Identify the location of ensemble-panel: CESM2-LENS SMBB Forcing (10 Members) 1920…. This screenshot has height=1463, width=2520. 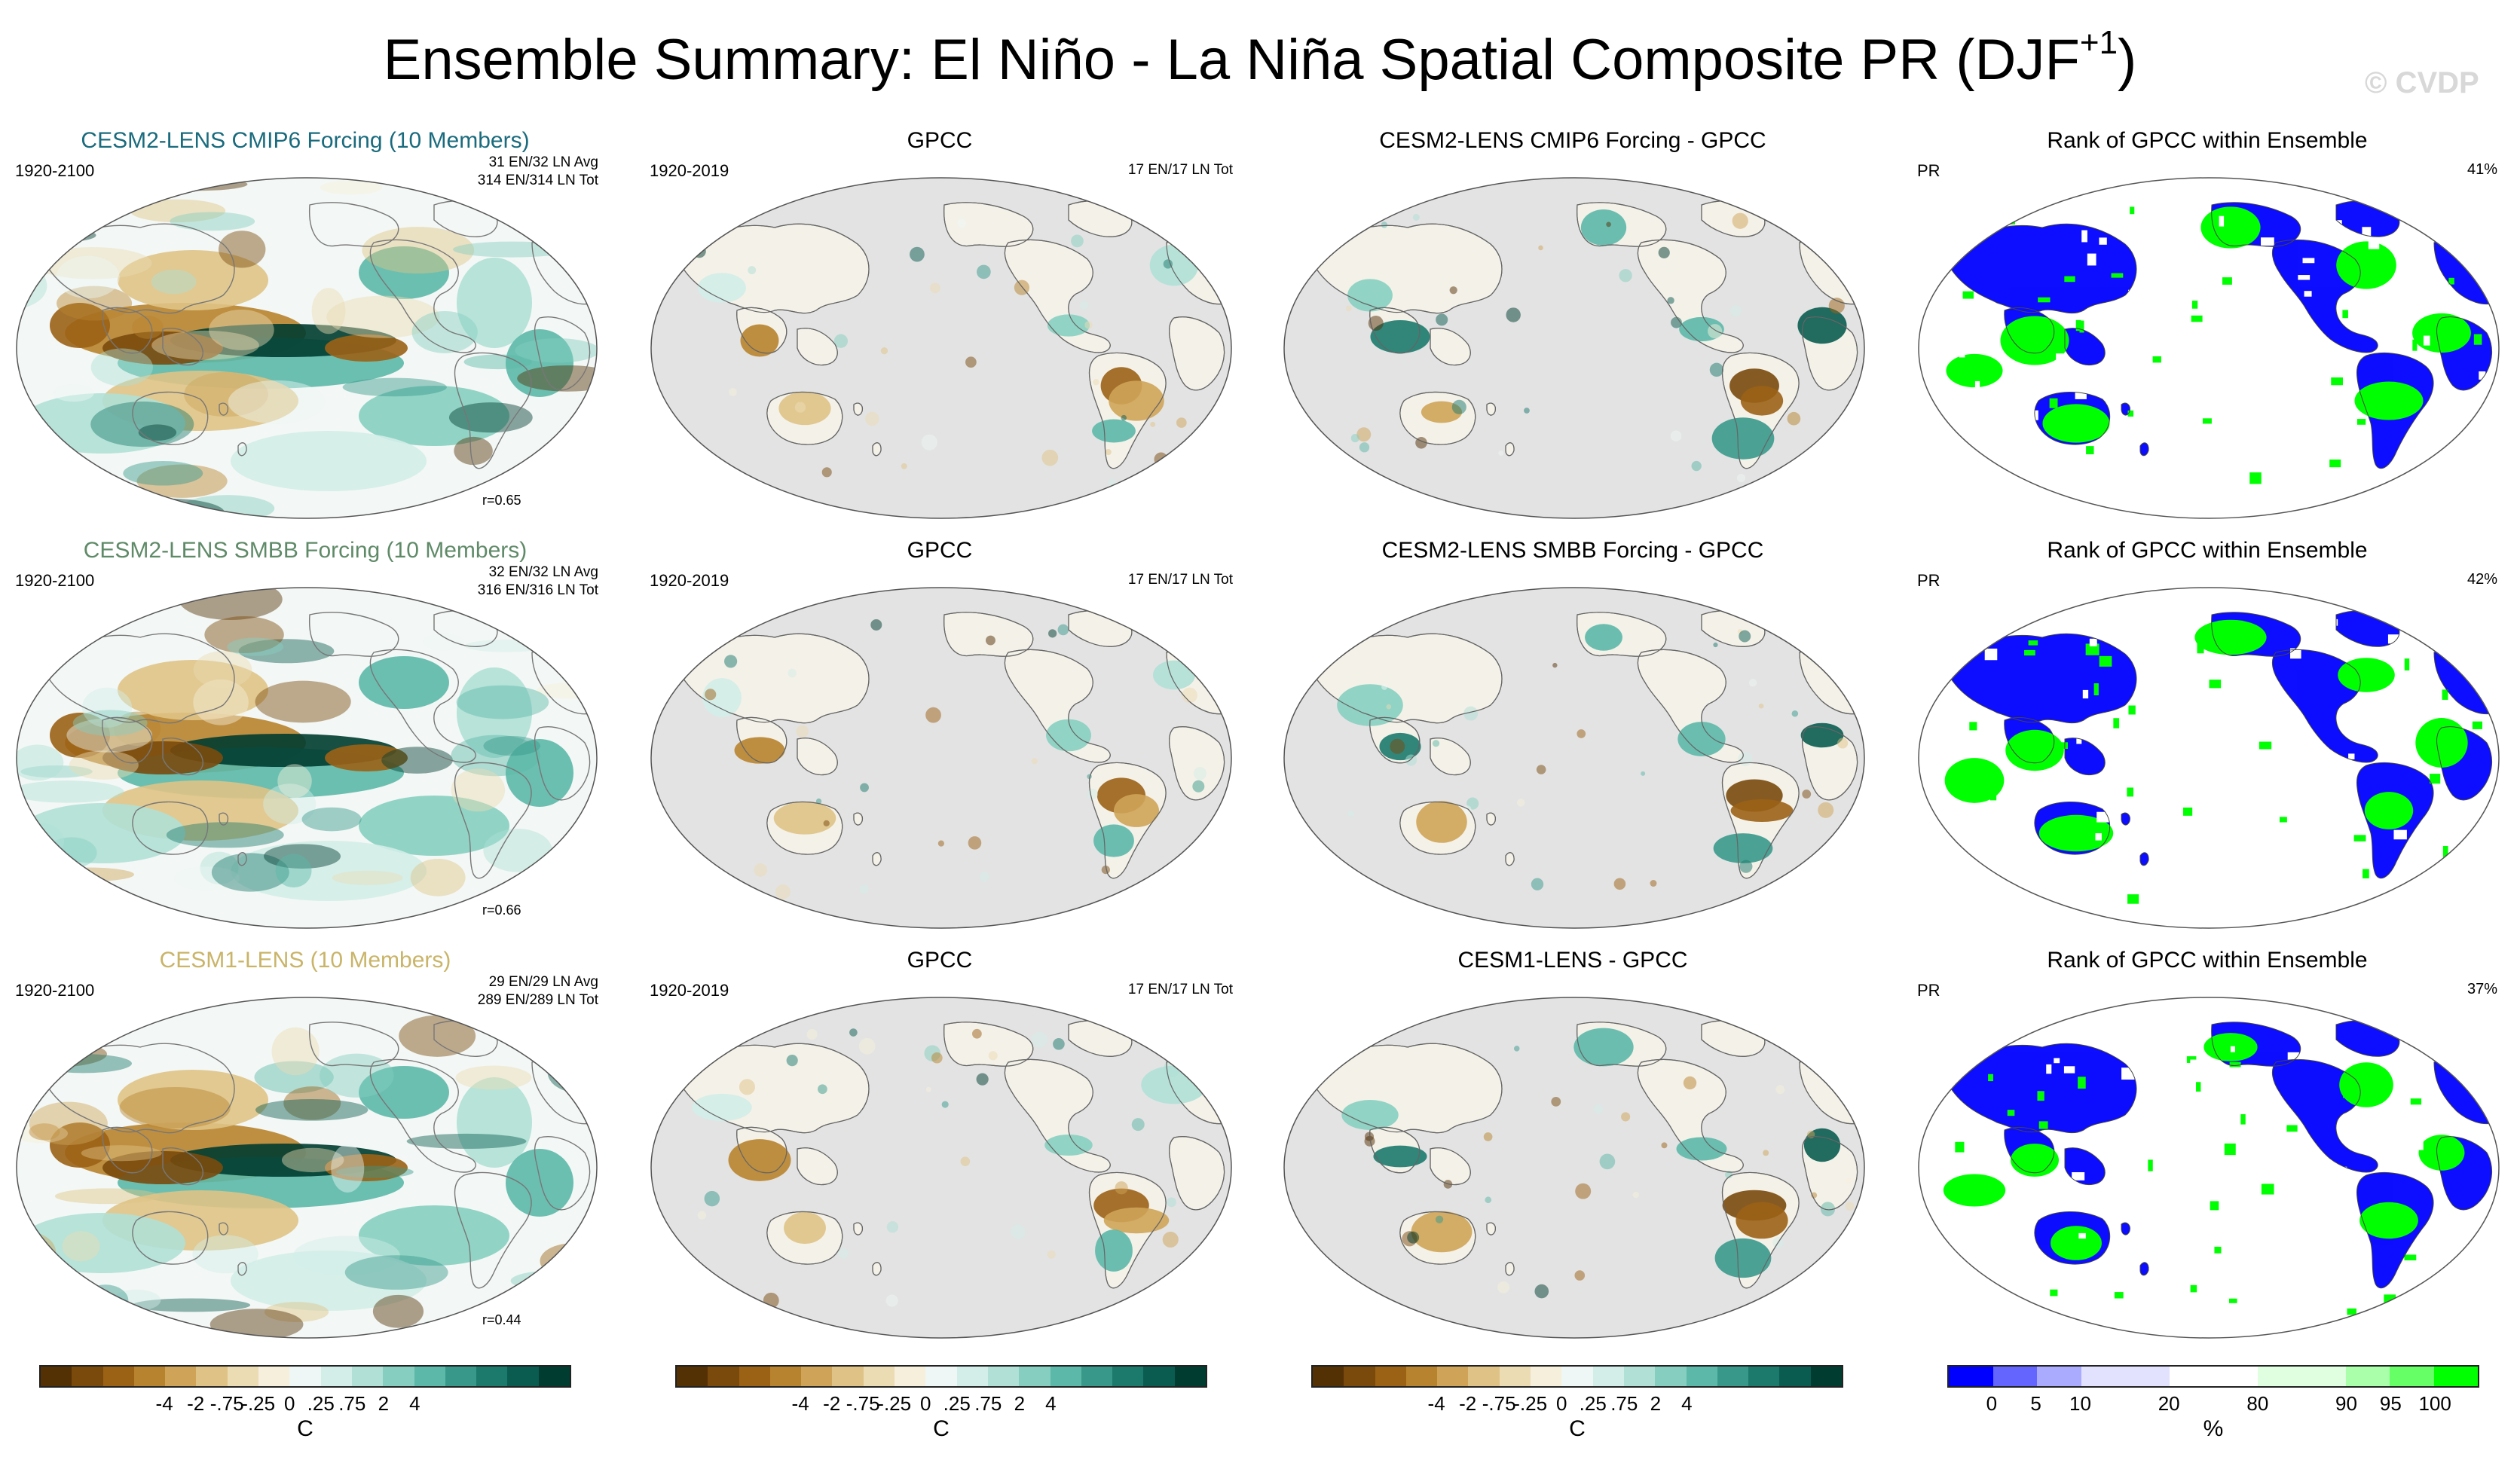
(305, 736).